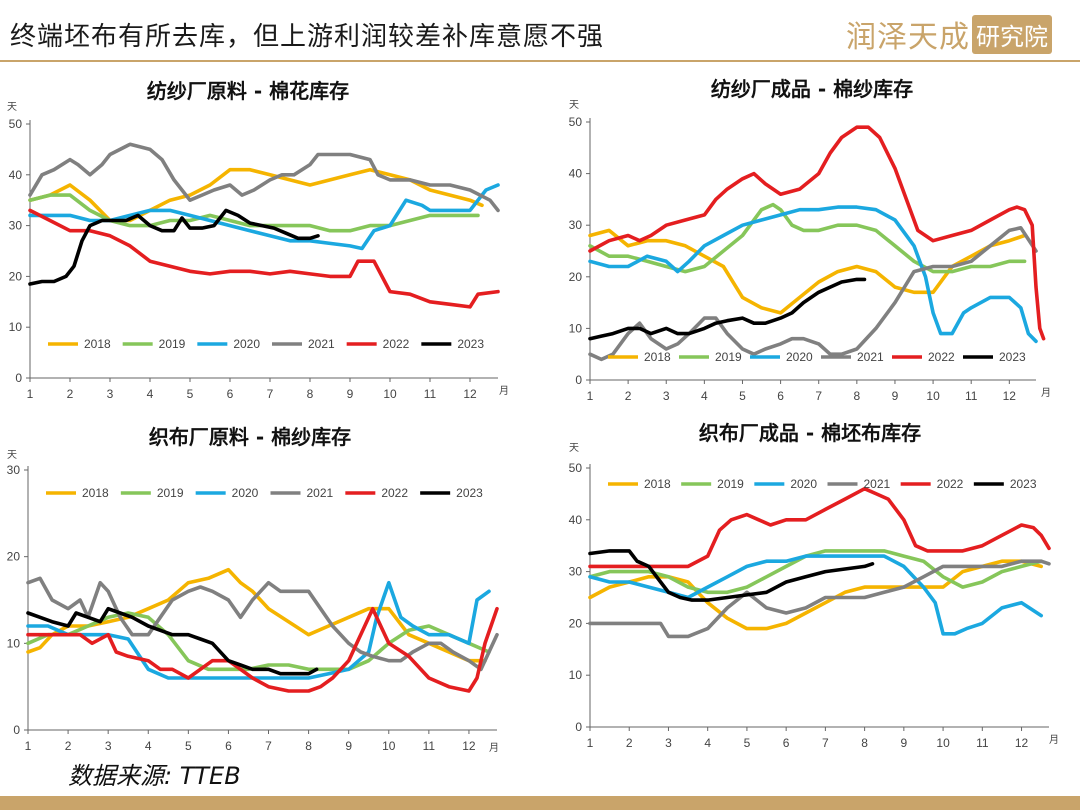 The width and height of the screenshot is (1080, 810). What do you see at coordinates (540, 803) in the screenshot?
I see `footer-bar` at bounding box center [540, 803].